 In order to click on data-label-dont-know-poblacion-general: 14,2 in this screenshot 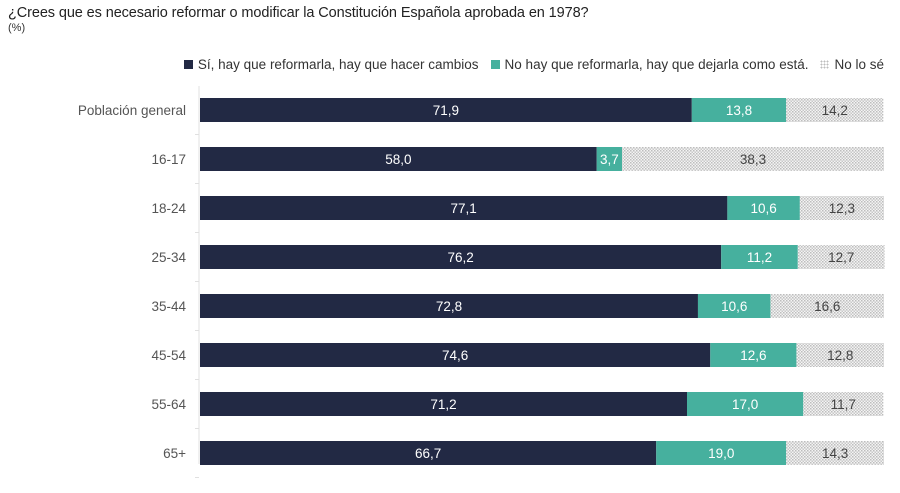, I will do `click(835, 110)`.